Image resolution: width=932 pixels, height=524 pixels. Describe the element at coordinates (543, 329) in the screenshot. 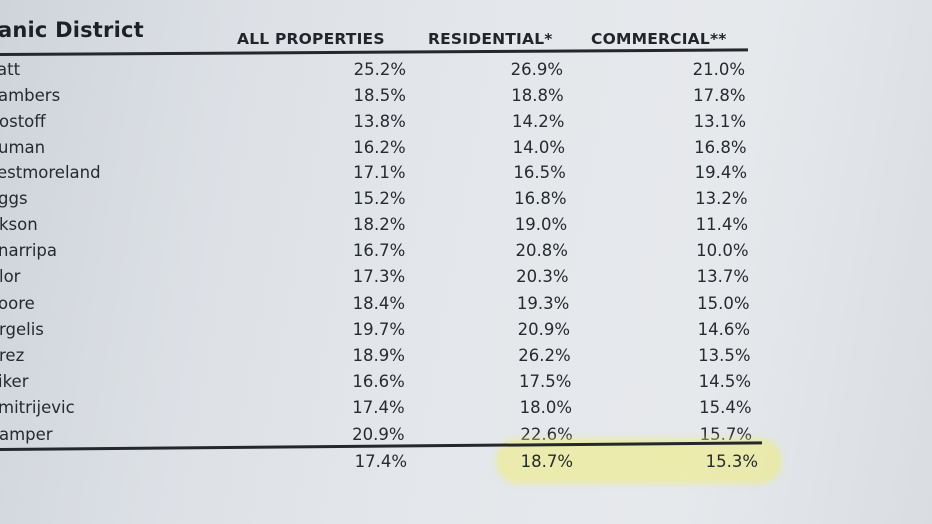

I see `cell-residential: 20.9%` at that location.